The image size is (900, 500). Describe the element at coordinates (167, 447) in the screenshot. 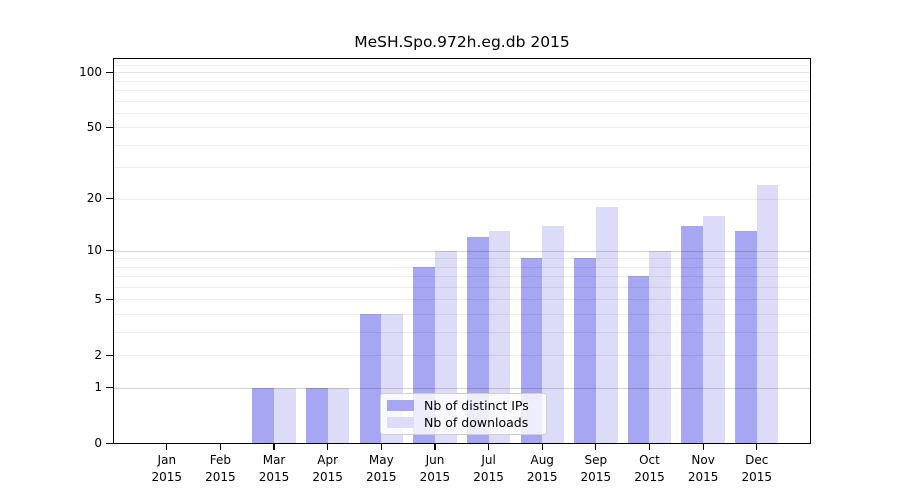

I see `x-tick-jan` at that location.